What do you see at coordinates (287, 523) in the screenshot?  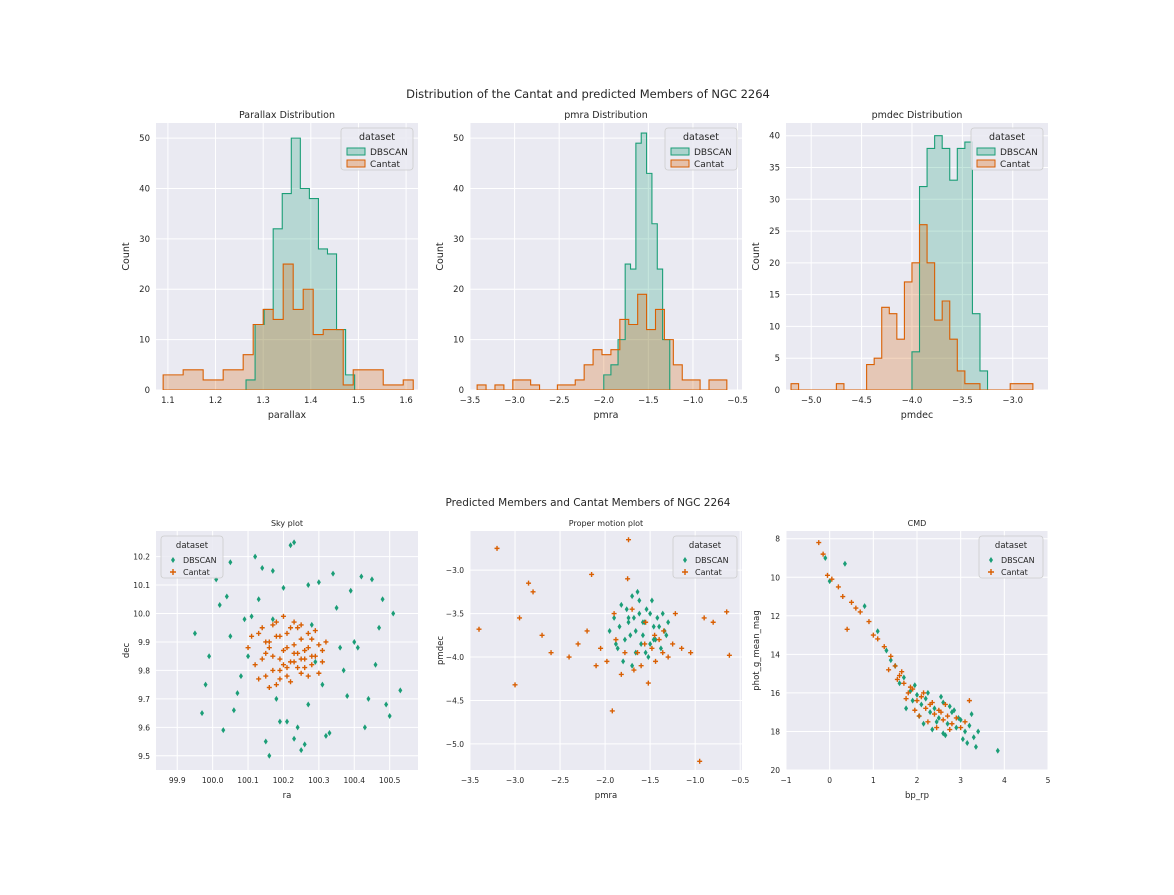 I see `panel-title: Sky plot` at bounding box center [287, 523].